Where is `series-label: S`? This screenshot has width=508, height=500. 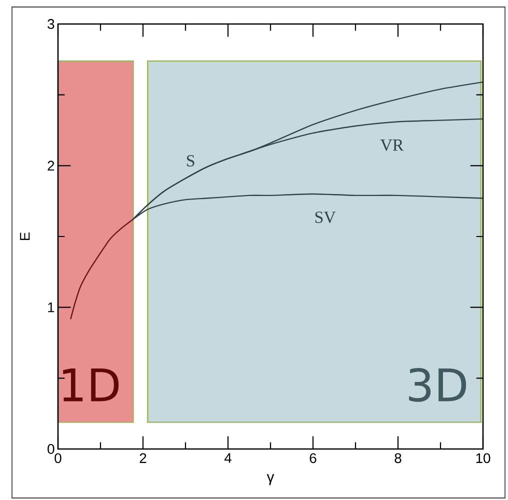 series-label: S is located at coordinates (190, 161).